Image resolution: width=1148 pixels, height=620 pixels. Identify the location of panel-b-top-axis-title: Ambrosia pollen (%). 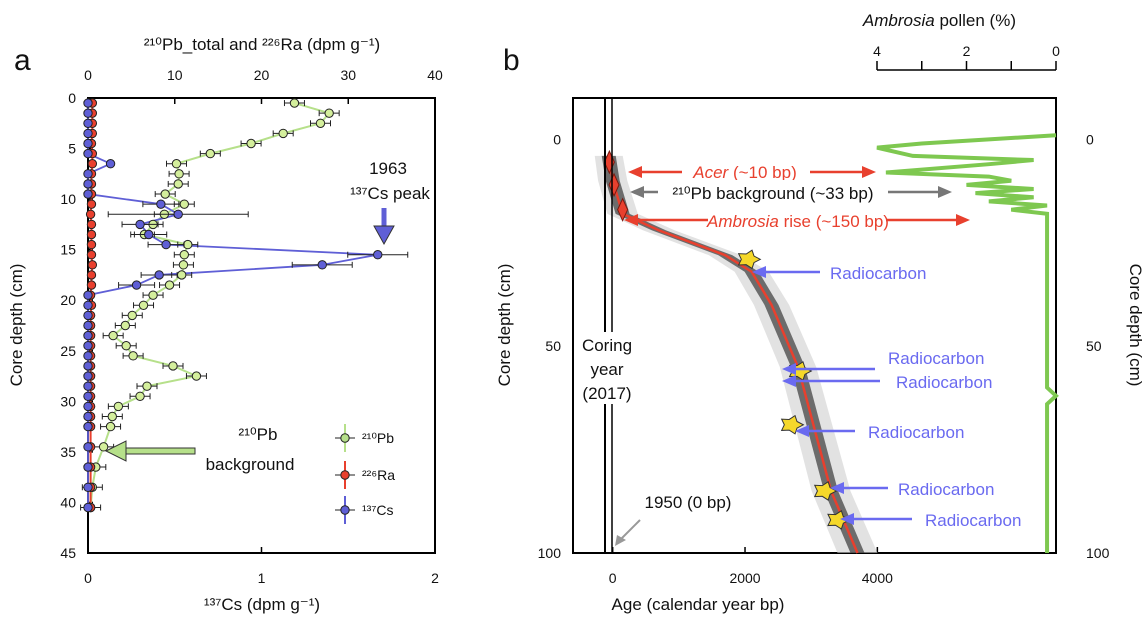
(939, 20).